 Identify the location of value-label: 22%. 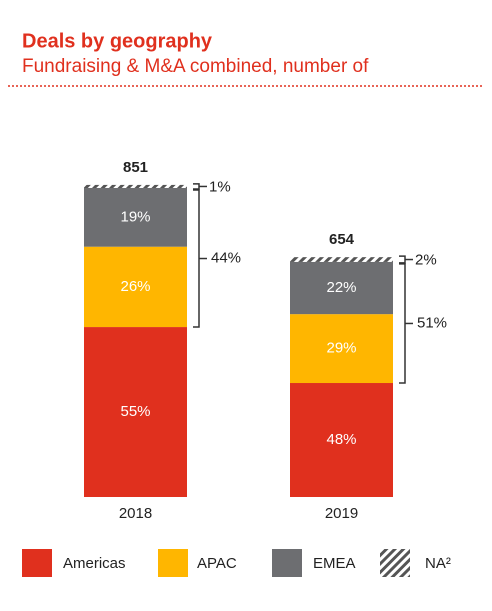
(341, 287).